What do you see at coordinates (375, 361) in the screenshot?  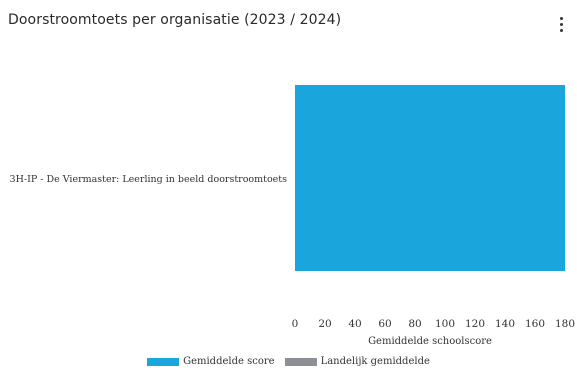 I see `legend-label: Landelijk gemiddelde` at bounding box center [375, 361].